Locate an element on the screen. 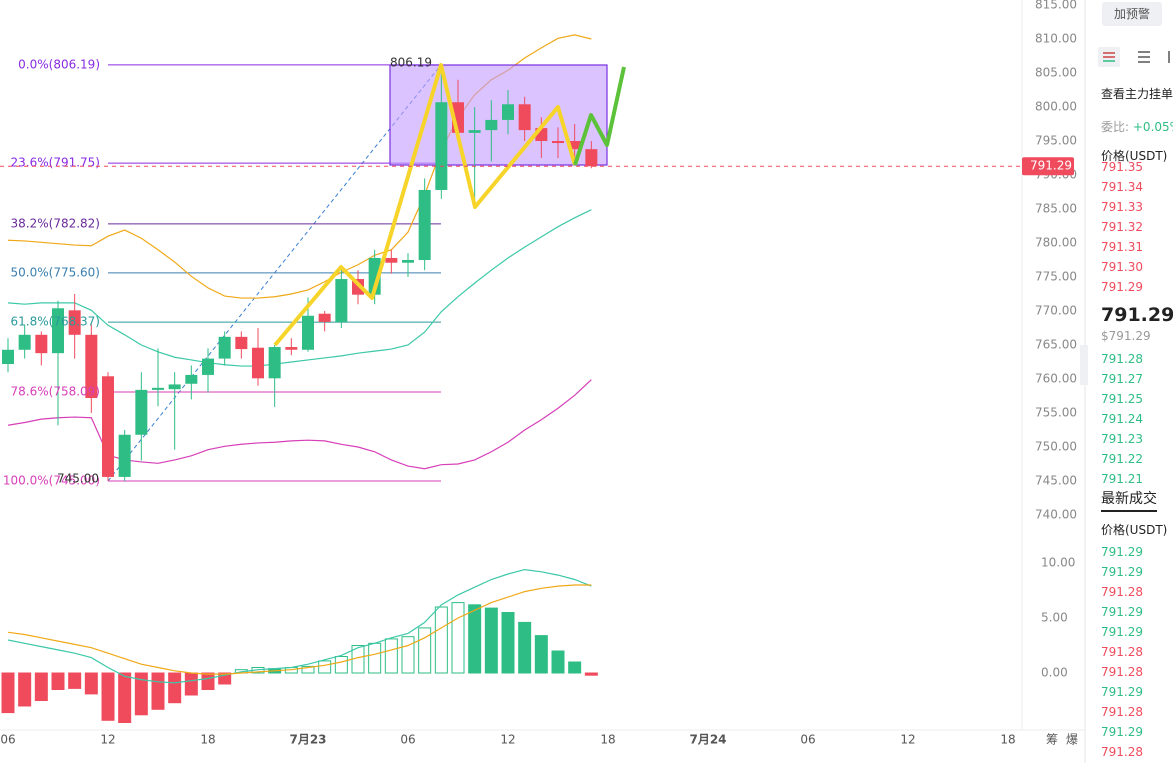 The image size is (1173, 763). fib-label: 61.8%(768.37) is located at coordinates (55, 322).